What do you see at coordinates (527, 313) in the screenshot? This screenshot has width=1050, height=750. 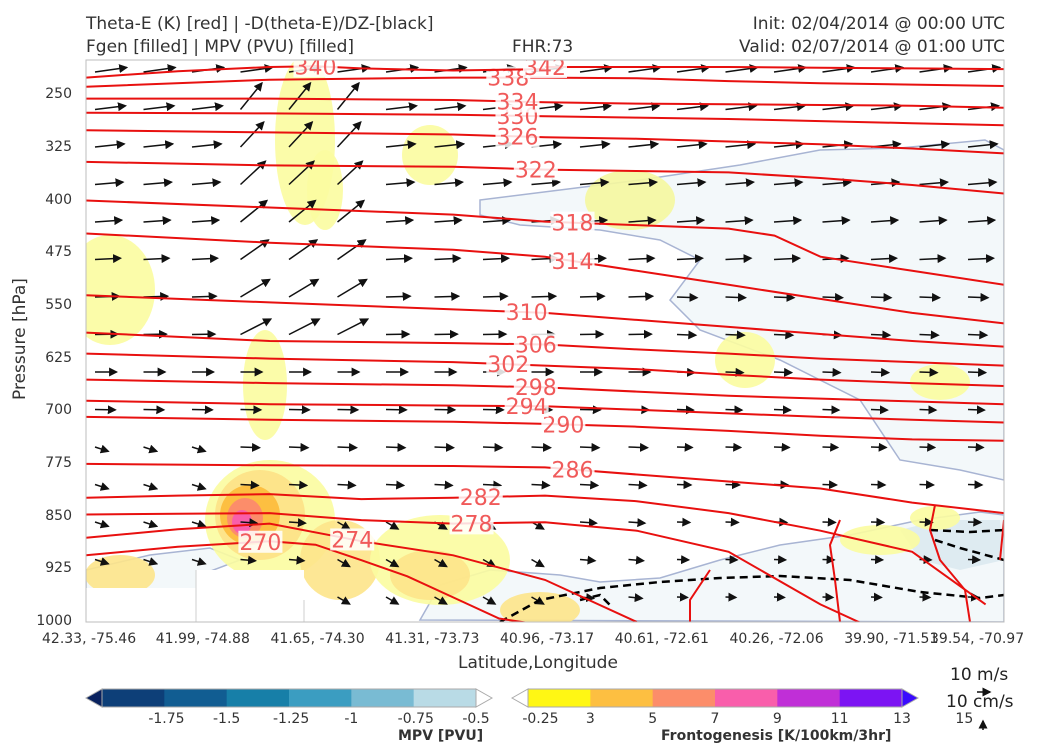 I see `theta-e-contour-label: 310` at bounding box center [527, 313].